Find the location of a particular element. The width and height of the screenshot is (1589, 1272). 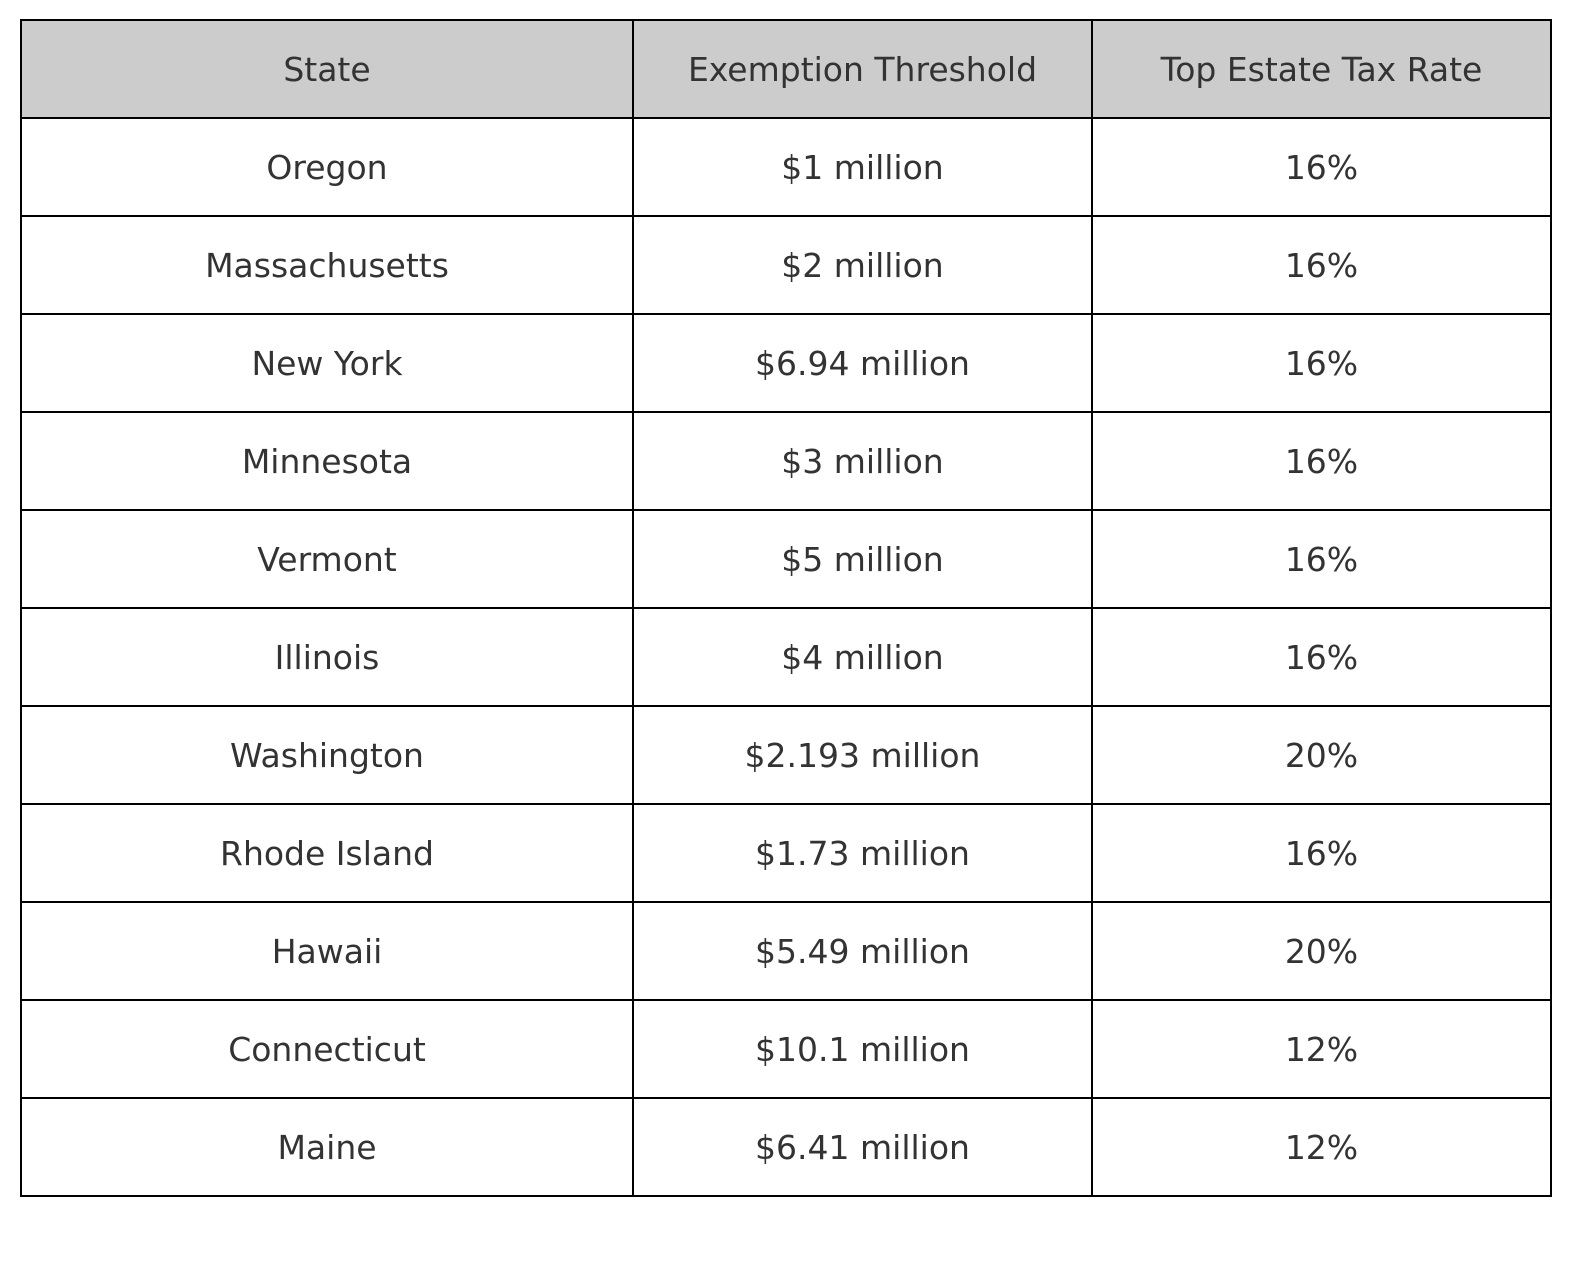

table-row: Hawaii $5.49 million 20% is located at coordinates (786, 951).